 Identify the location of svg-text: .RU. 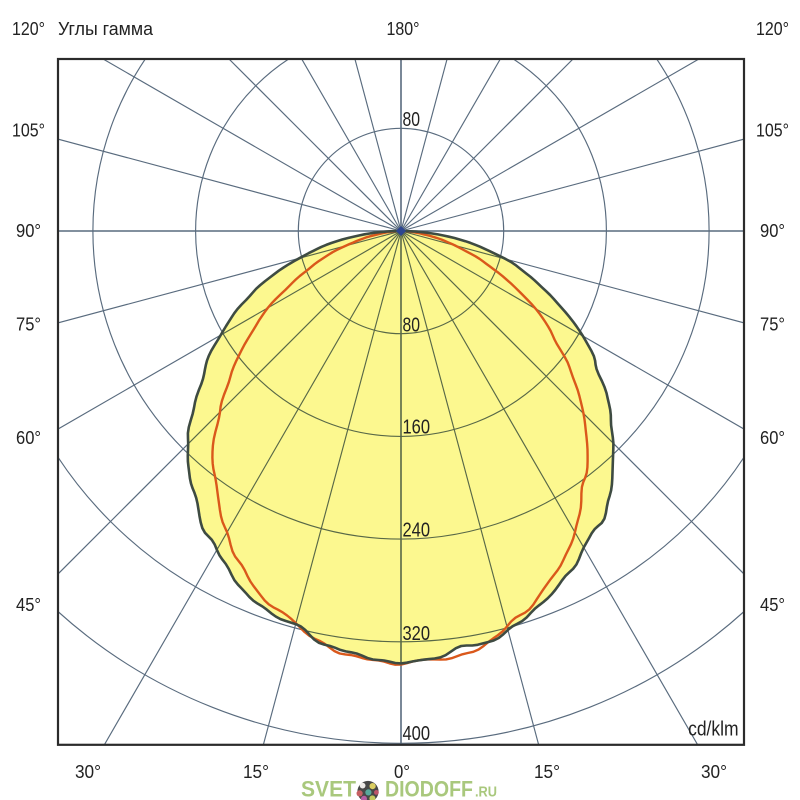
(486, 792).